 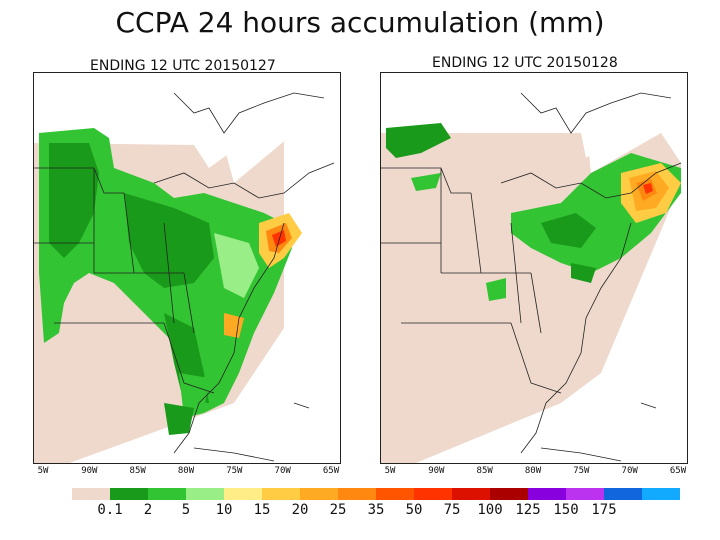 I want to click on precip-colorbar, so click(x=376, y=494).